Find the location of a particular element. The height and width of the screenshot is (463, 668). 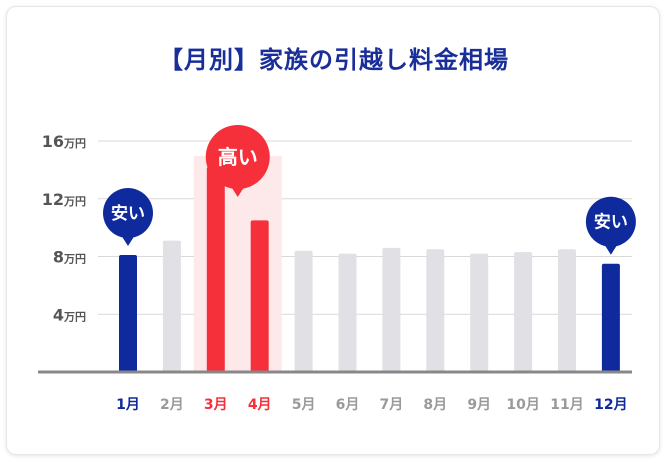

x-tick-label: 11月 is located at coordinates (566, 405).